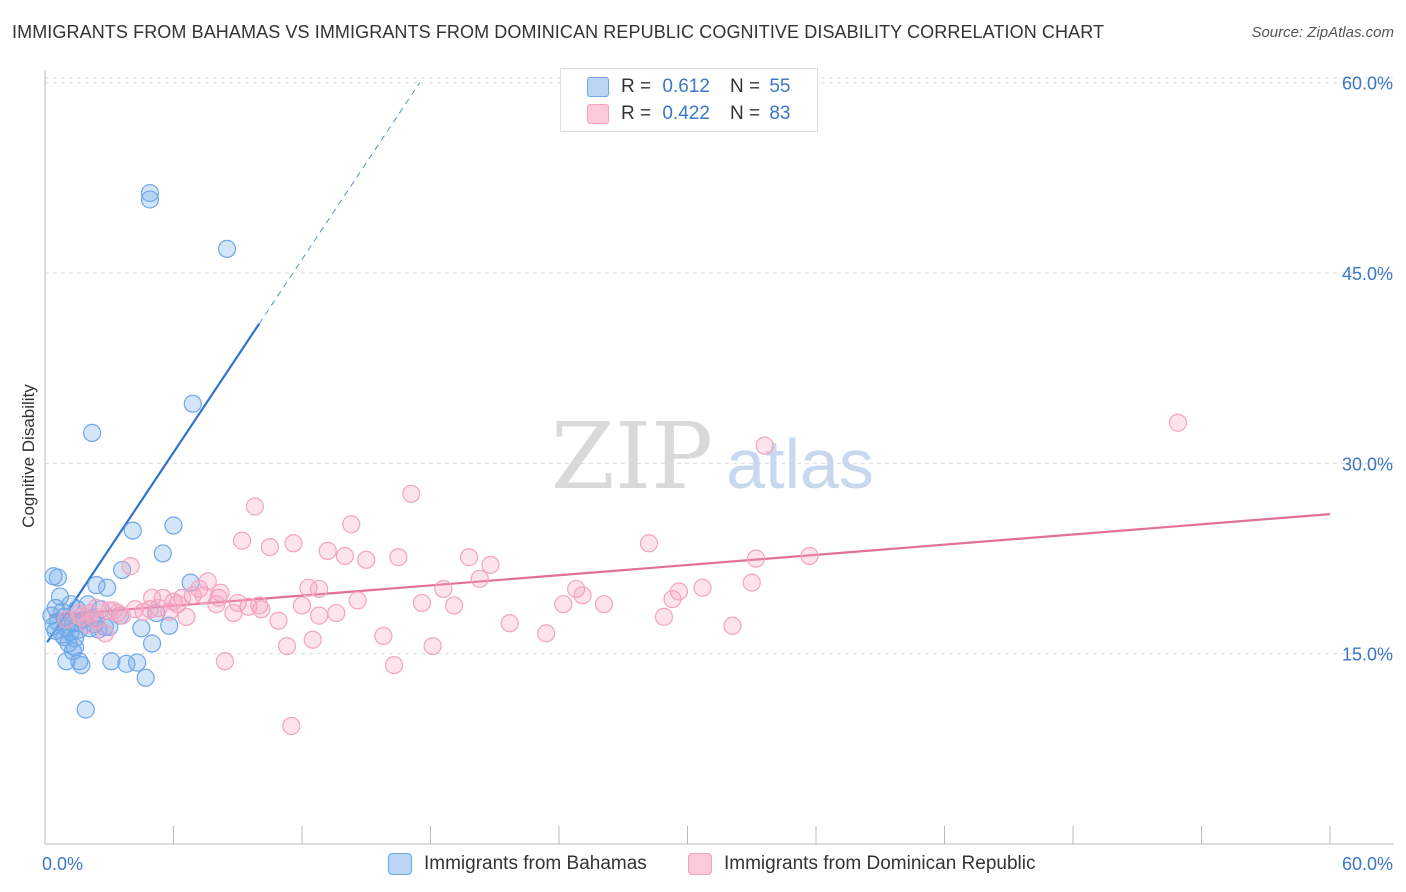 This screenshot has width=1406, height=892. I want to click on x-tick-label: 0.0%, so click(62, 864).